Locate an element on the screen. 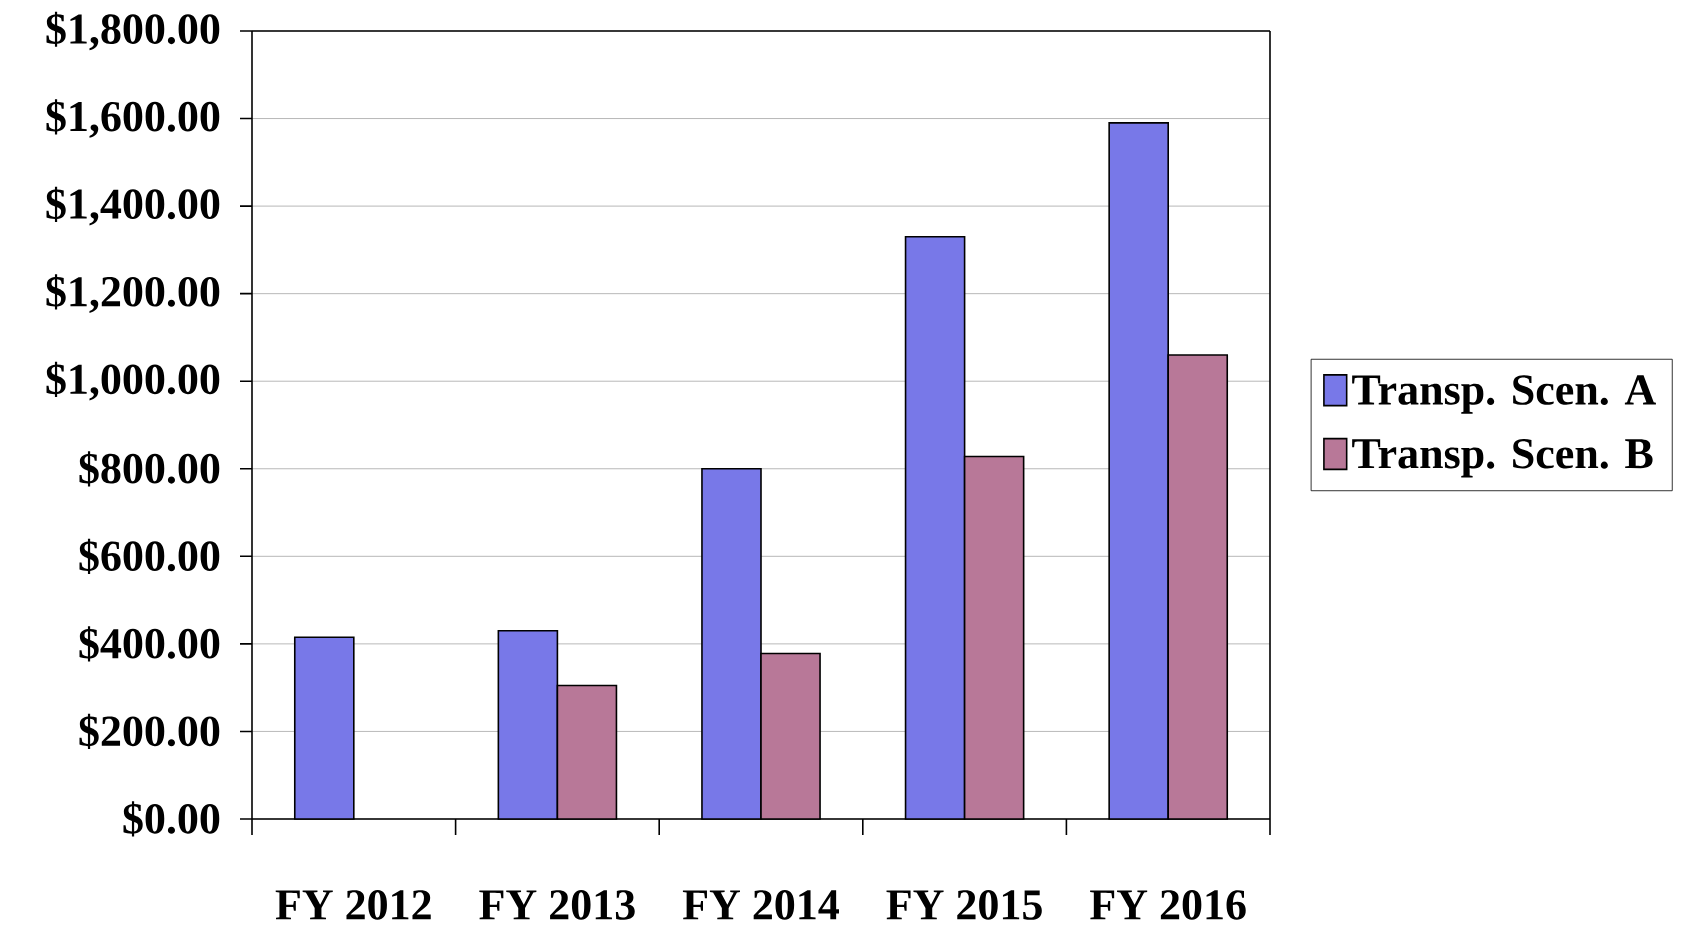  y-tick-label: $600.00 is located at coordinates (149, 556).